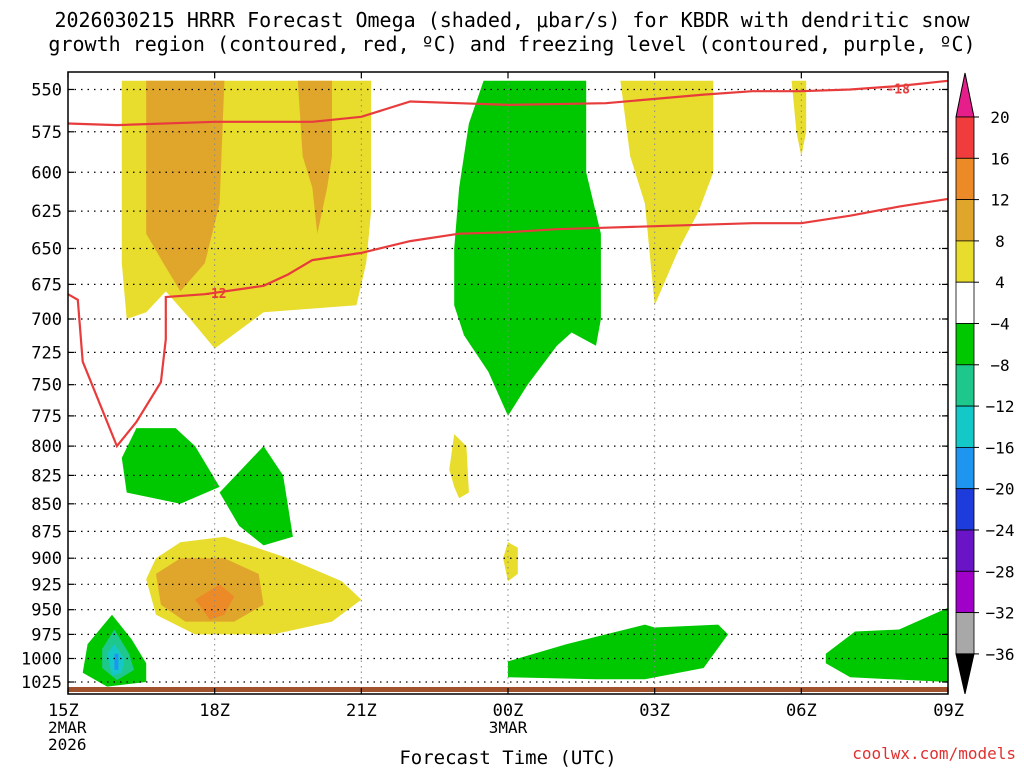 The width and height of the screenshot is (1024, 768). I want to click on colorbar-label-2: 12, so click(999, 200).